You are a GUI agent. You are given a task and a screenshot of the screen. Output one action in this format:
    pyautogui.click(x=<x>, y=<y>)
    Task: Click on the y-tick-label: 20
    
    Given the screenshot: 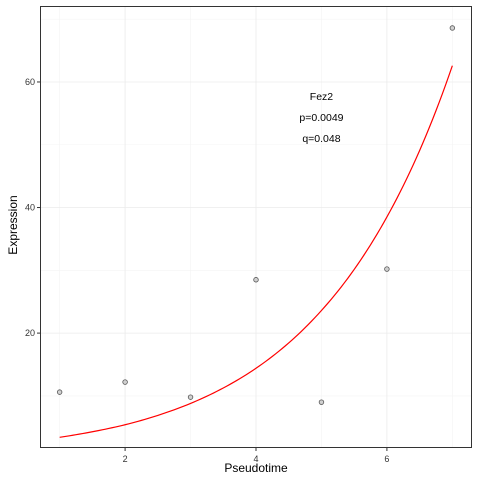 What is the action you would take?
    pyautogui.click(x=30, y=333)
    